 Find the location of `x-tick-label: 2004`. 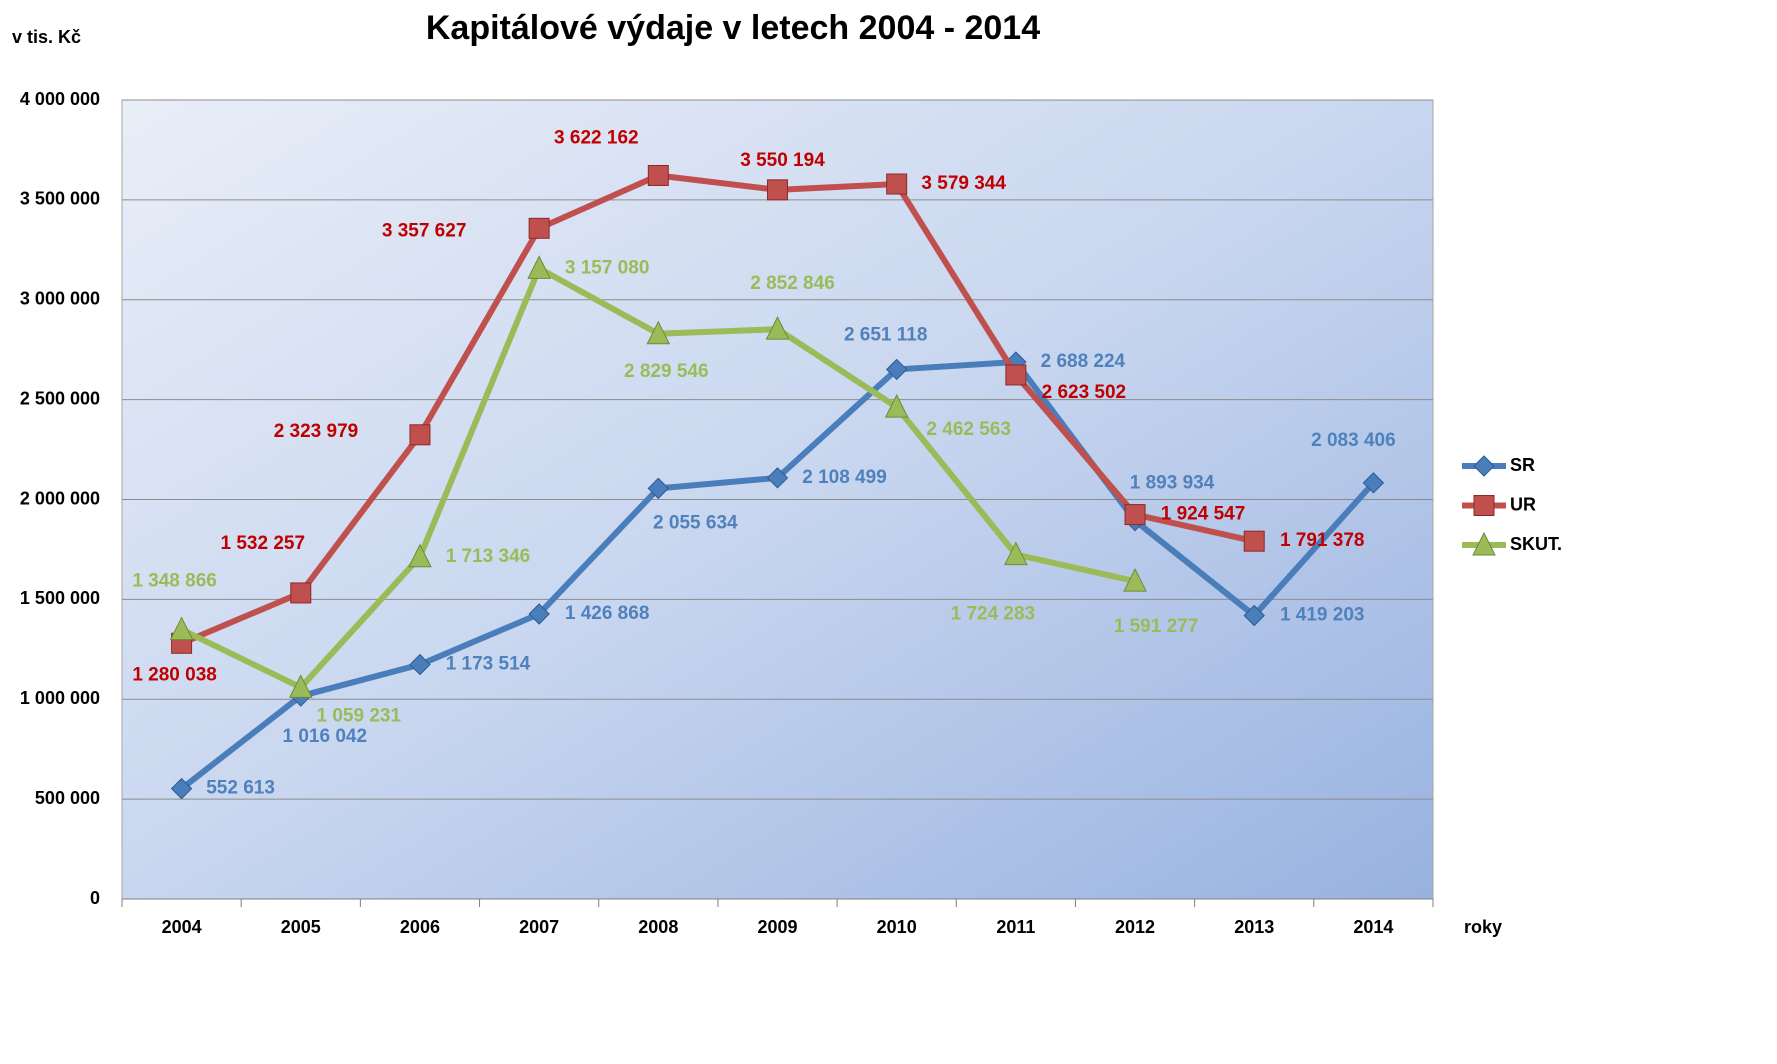

x-tick-label: 2004 is located at coordinates (182, 927).